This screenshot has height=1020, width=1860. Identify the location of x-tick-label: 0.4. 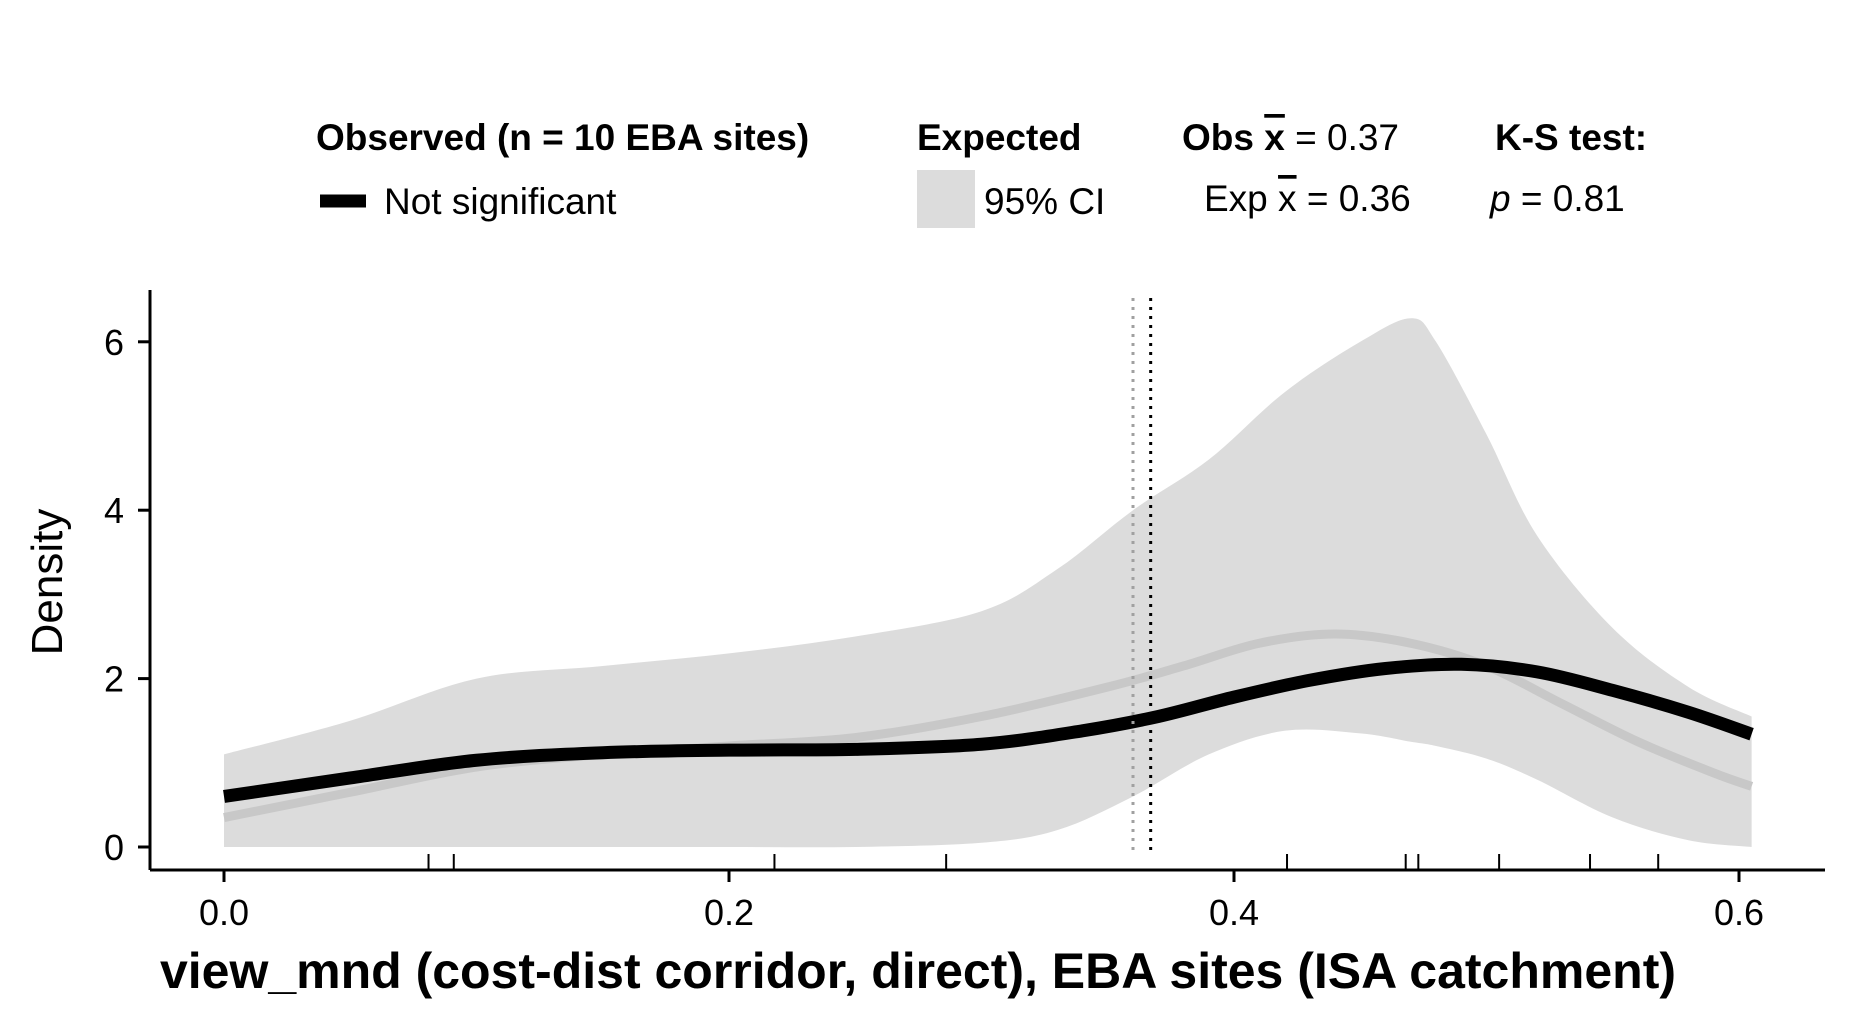
(1234, 912).